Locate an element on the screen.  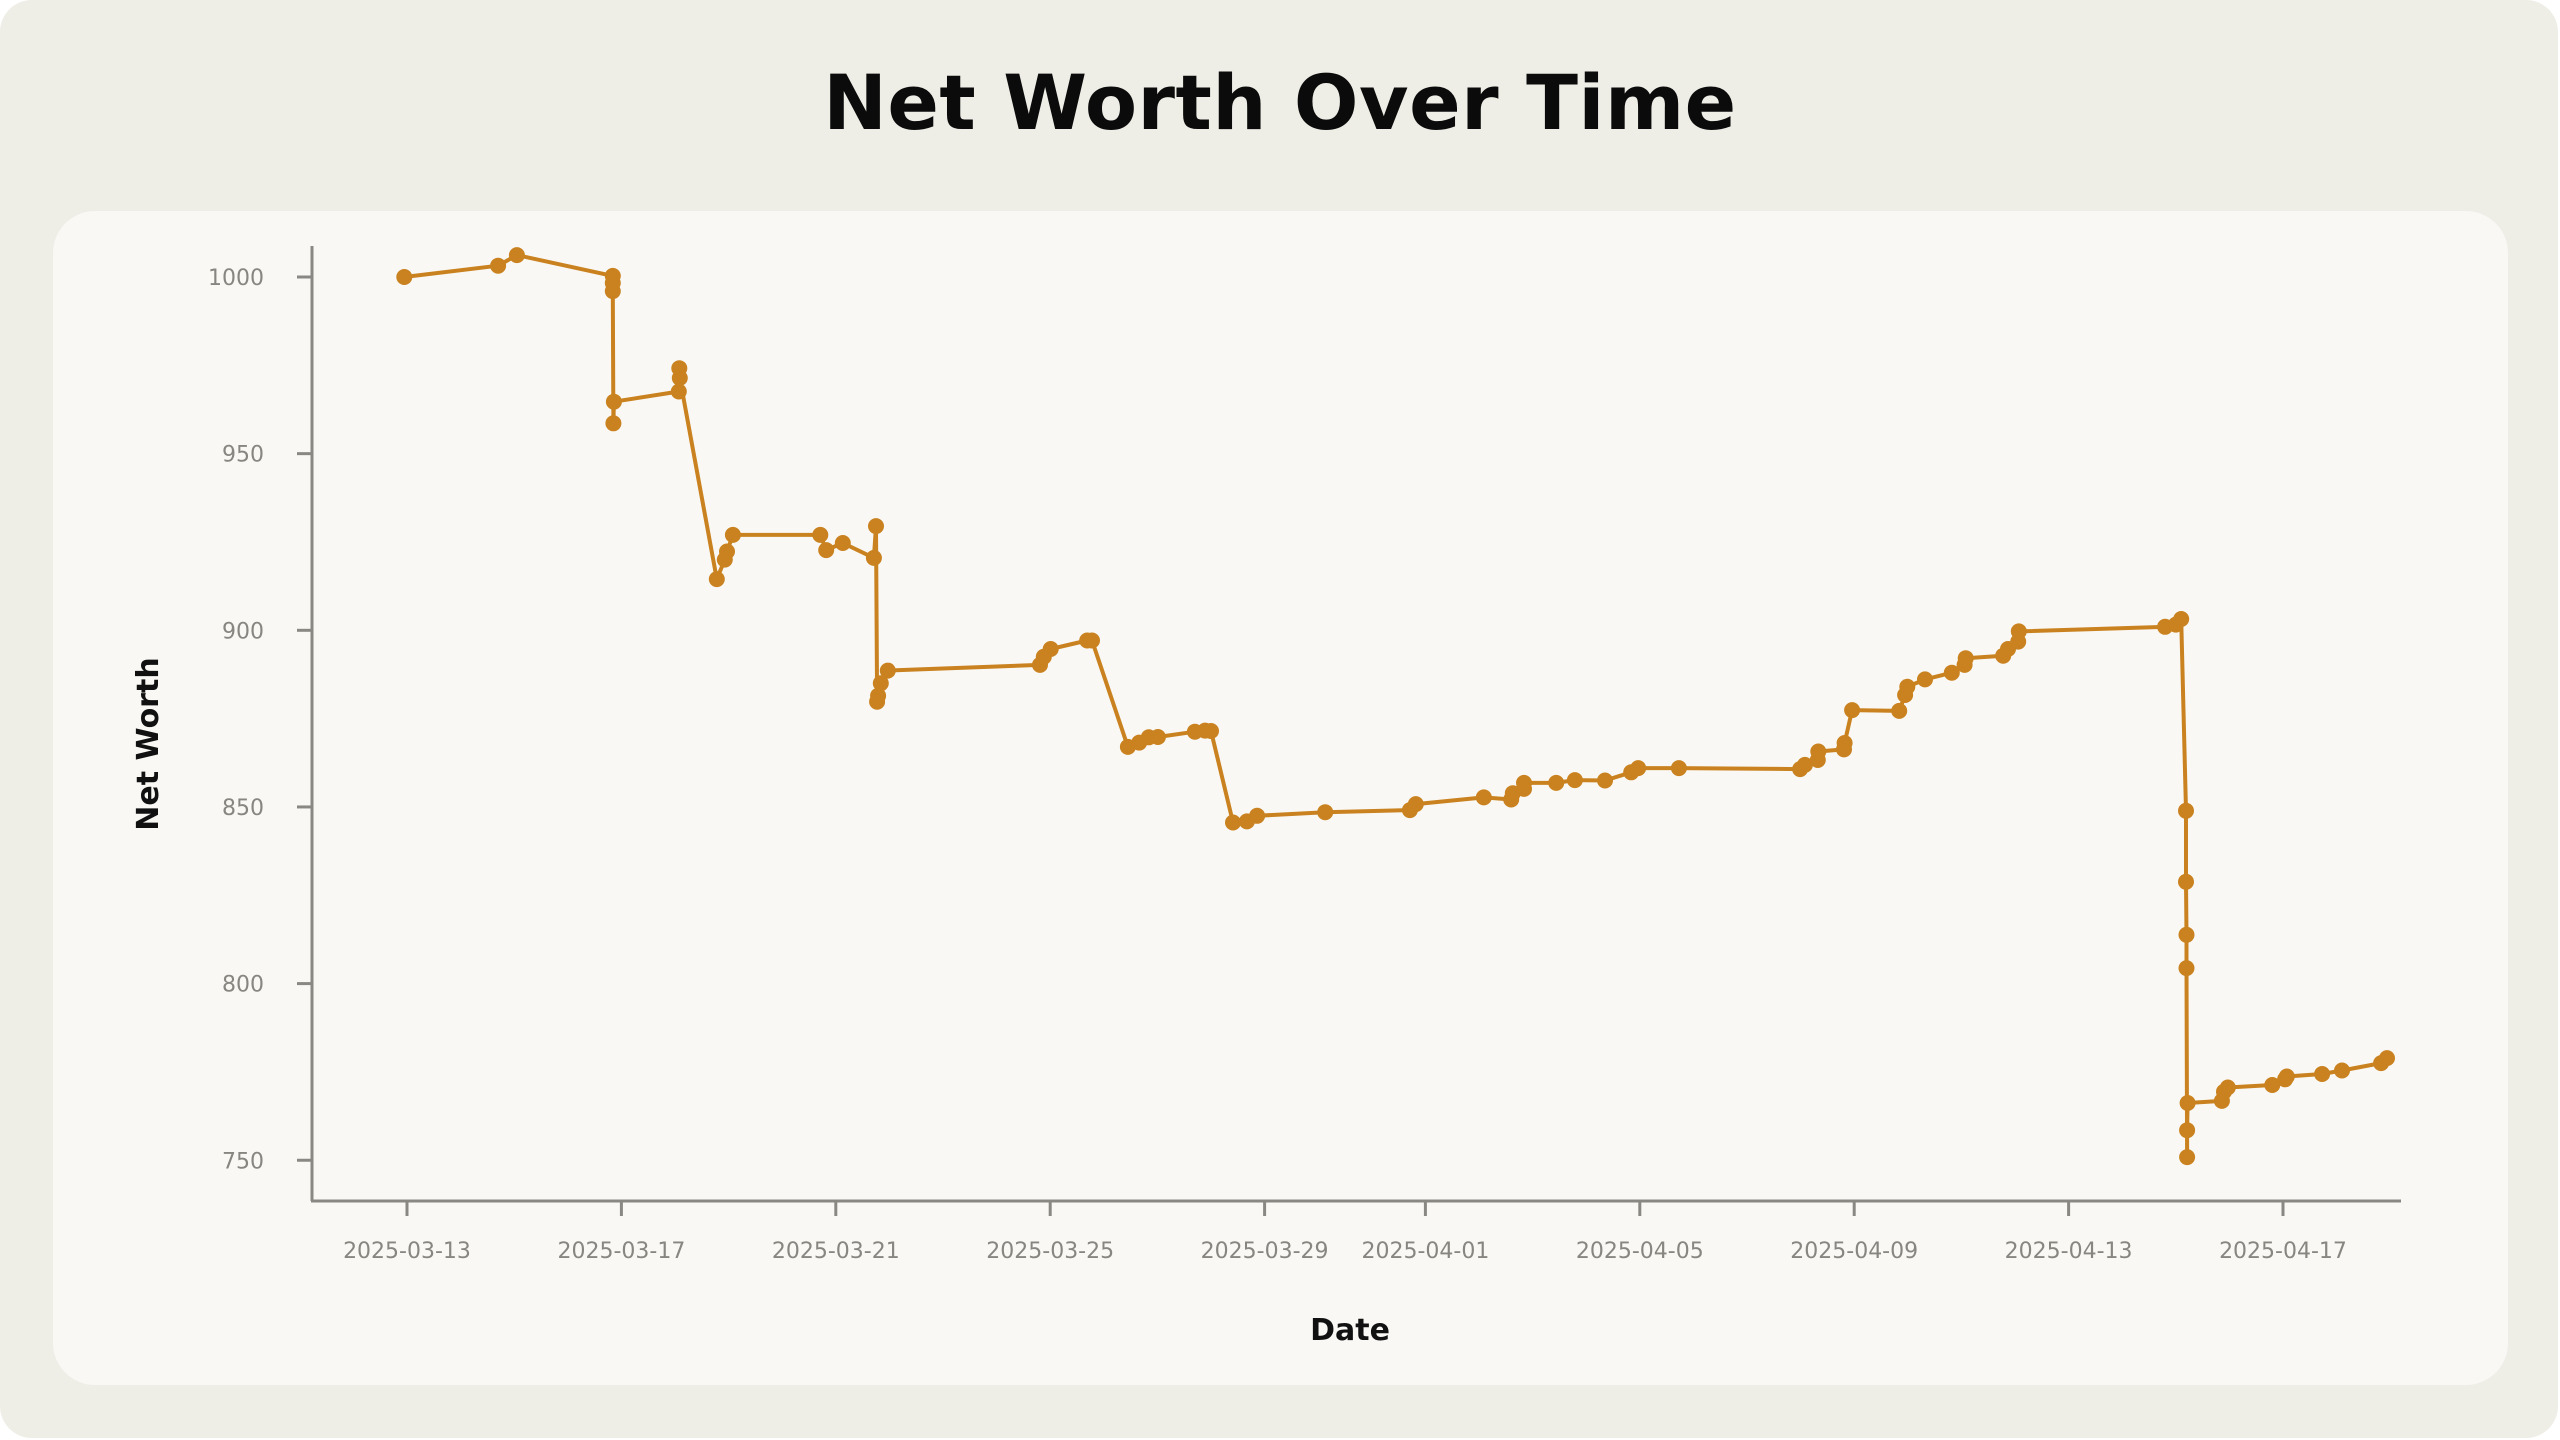
x-tick-label: 2025-03-25 is located at coordinates (1050, 1251).